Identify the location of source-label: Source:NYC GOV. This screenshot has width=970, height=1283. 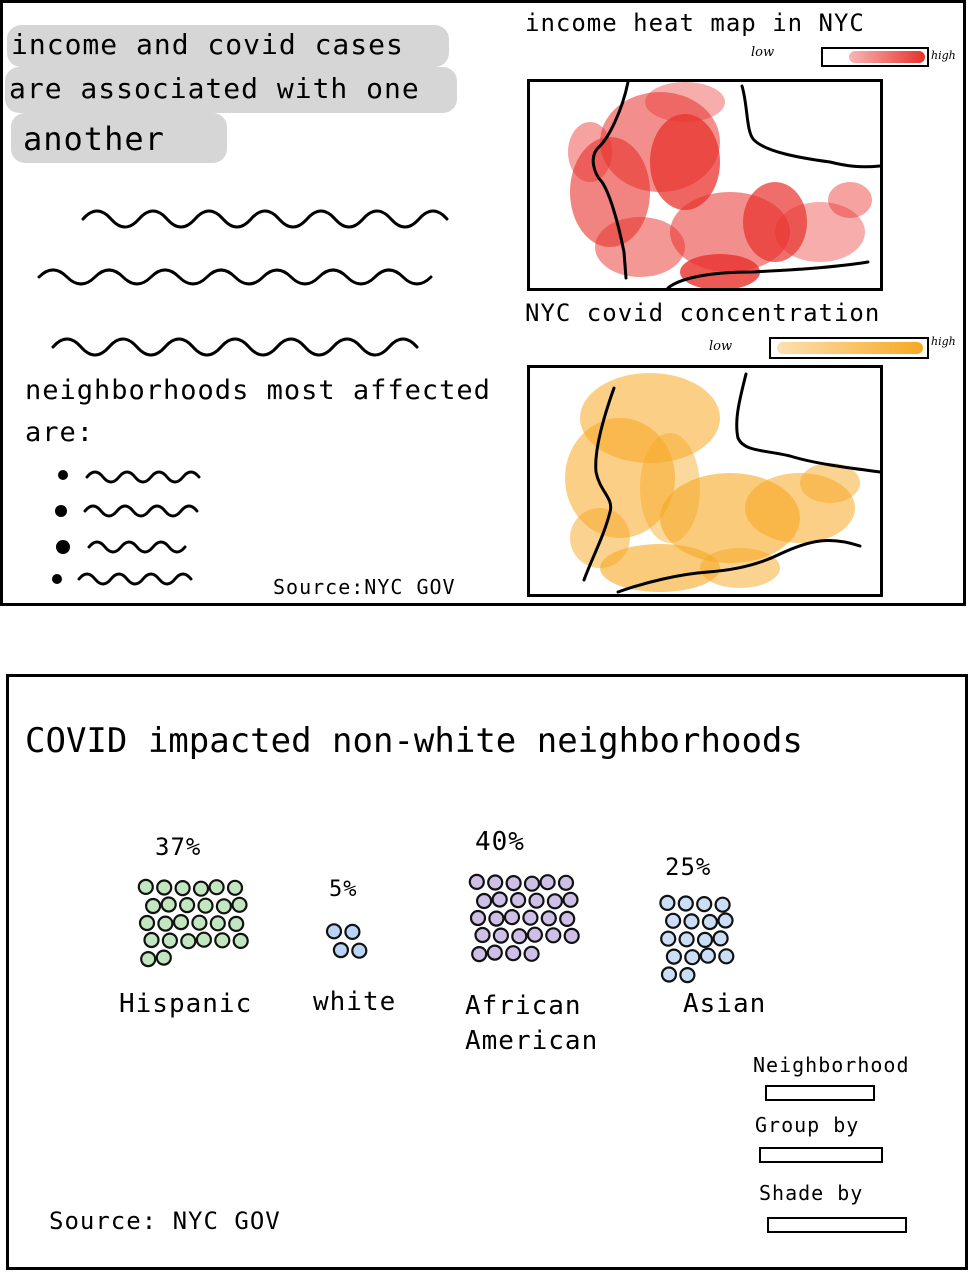
(364, 587).